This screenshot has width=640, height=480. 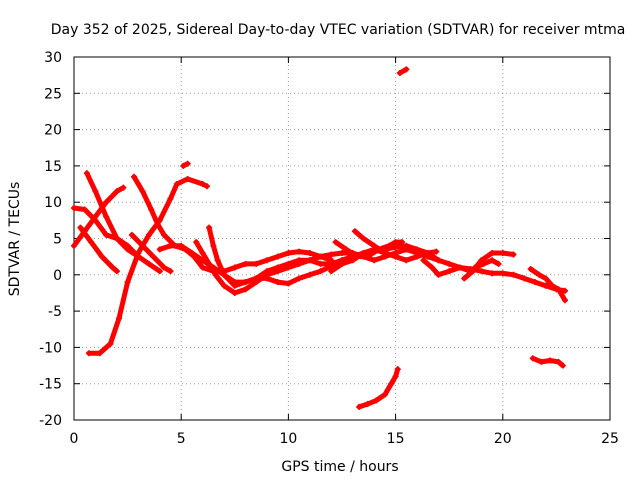 What do you see at coordinates (50, 421) in the screenshot?
I see `y-tick-label: -20` at bounding box center [50, 421].